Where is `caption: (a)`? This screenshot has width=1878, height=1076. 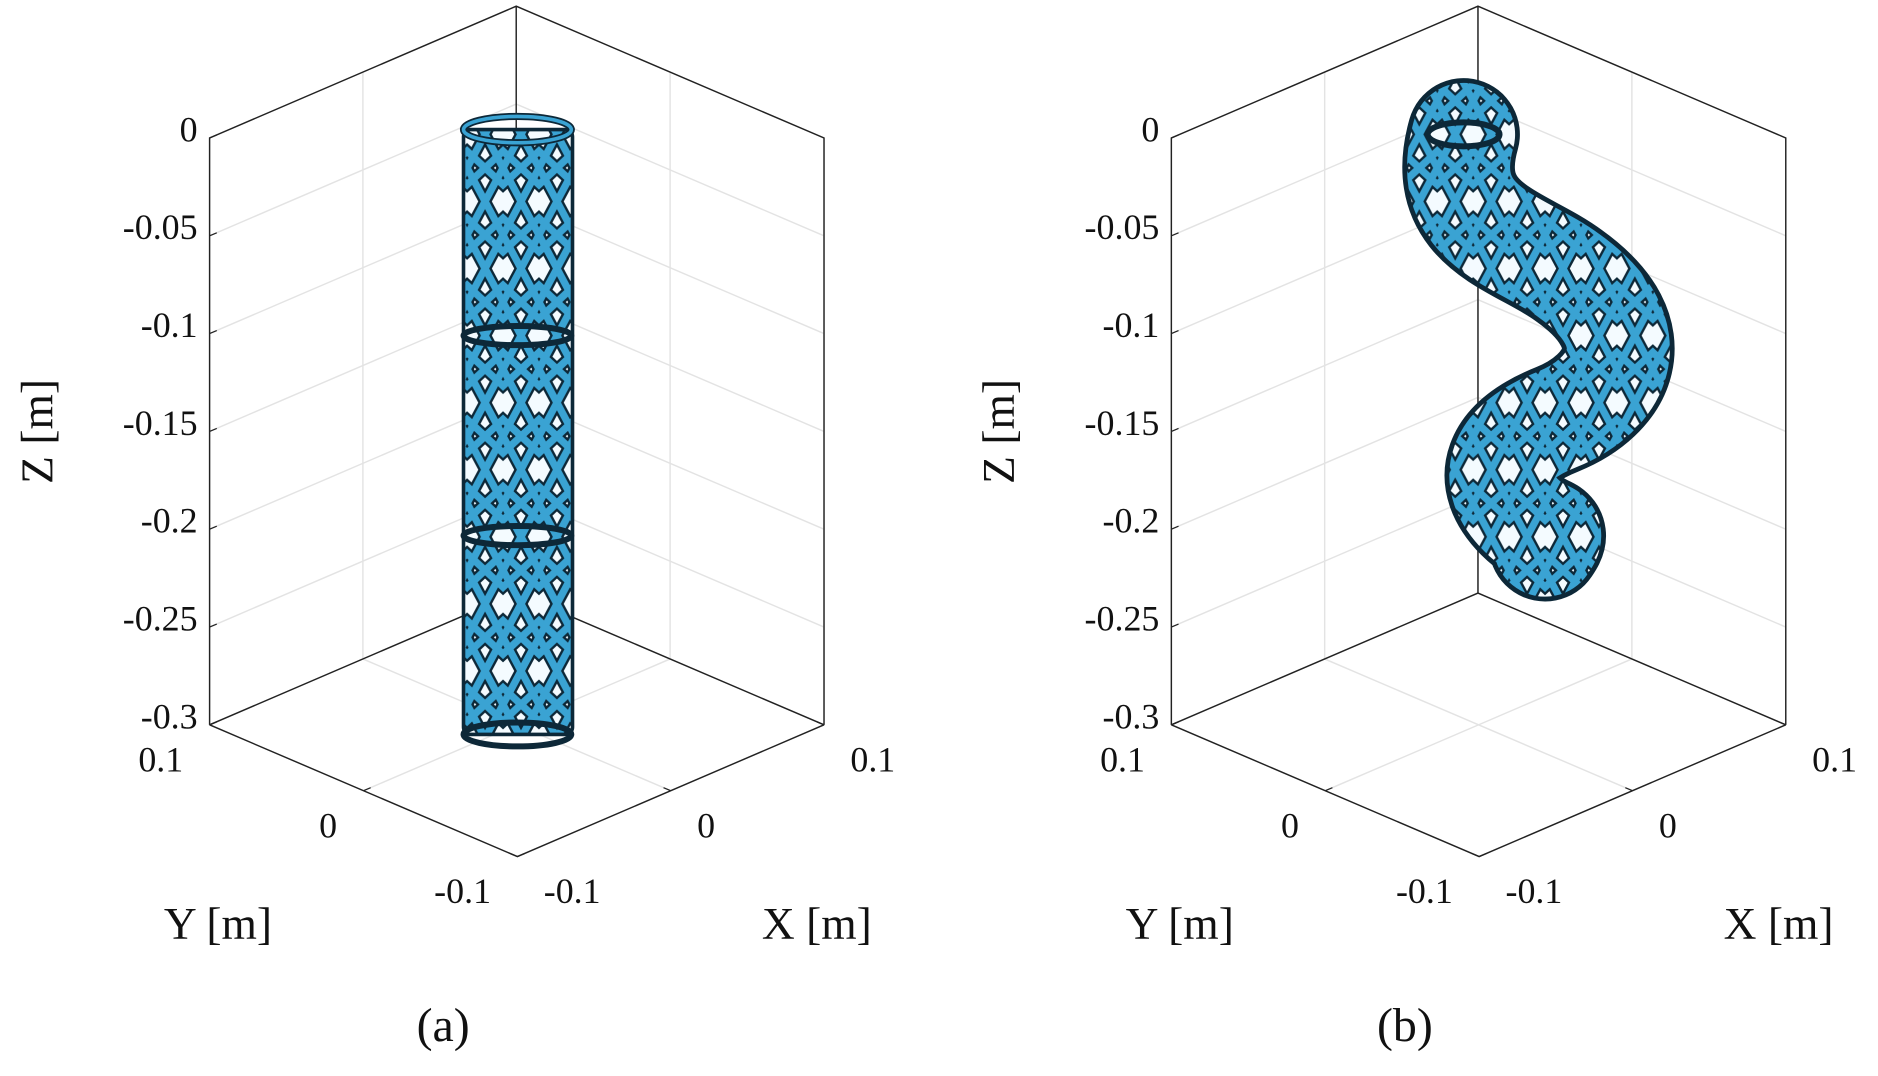 caption: (a) is located at coordinates (443, 1025).